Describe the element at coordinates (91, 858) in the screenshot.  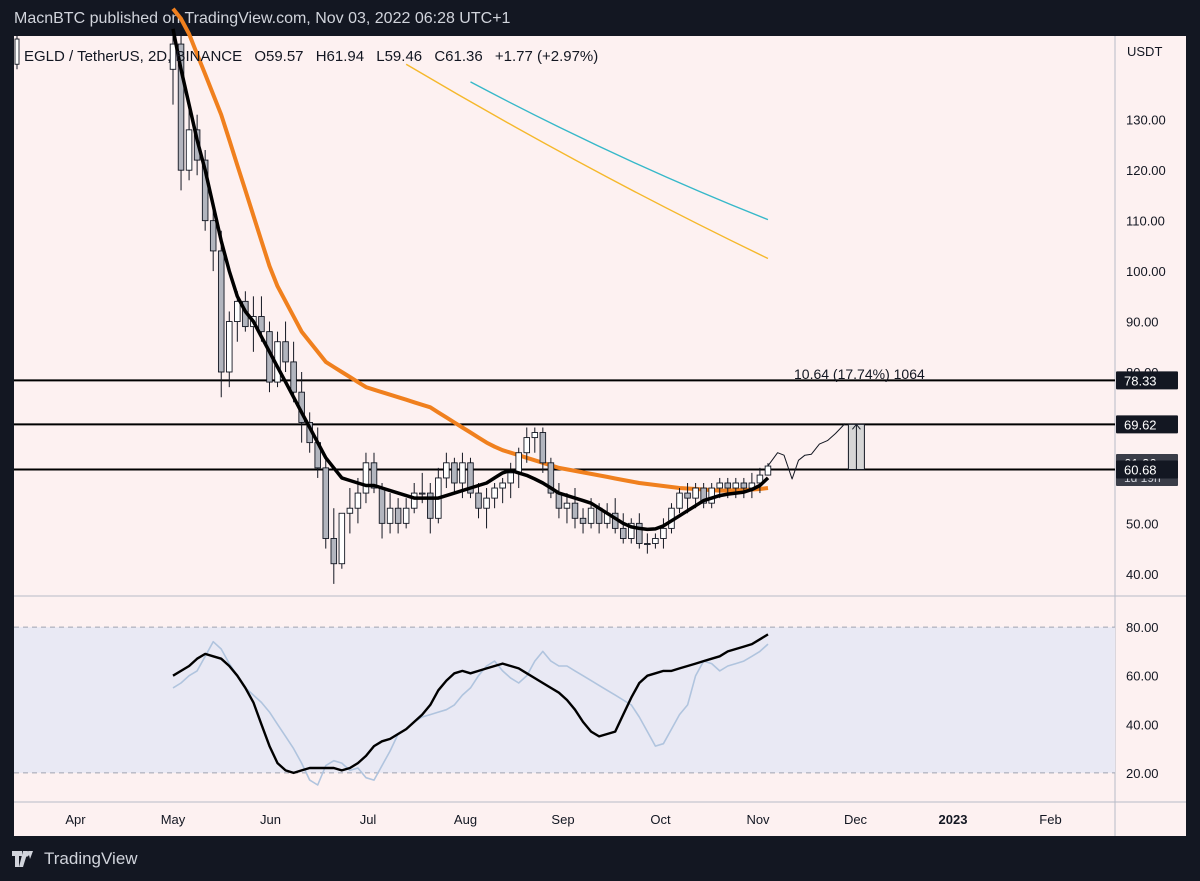
I see `tradingview-logo-text: TradingView` at that location.